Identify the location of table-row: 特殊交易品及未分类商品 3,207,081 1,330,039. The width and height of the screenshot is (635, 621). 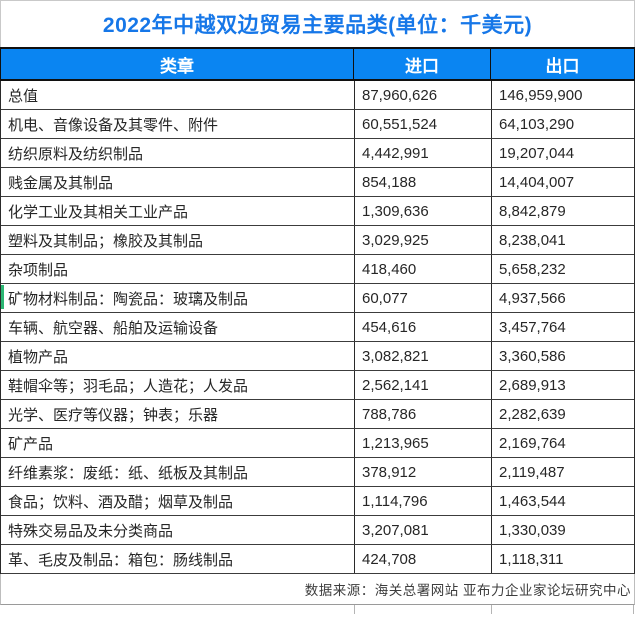
(317, 530).